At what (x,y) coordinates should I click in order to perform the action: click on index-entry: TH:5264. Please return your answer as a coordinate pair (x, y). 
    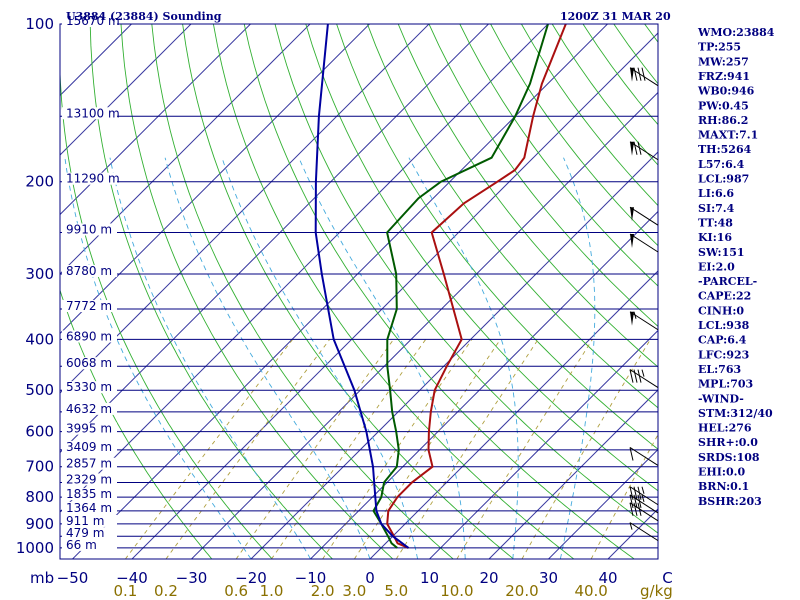
    Looking at the image, I should click on (725, 149).